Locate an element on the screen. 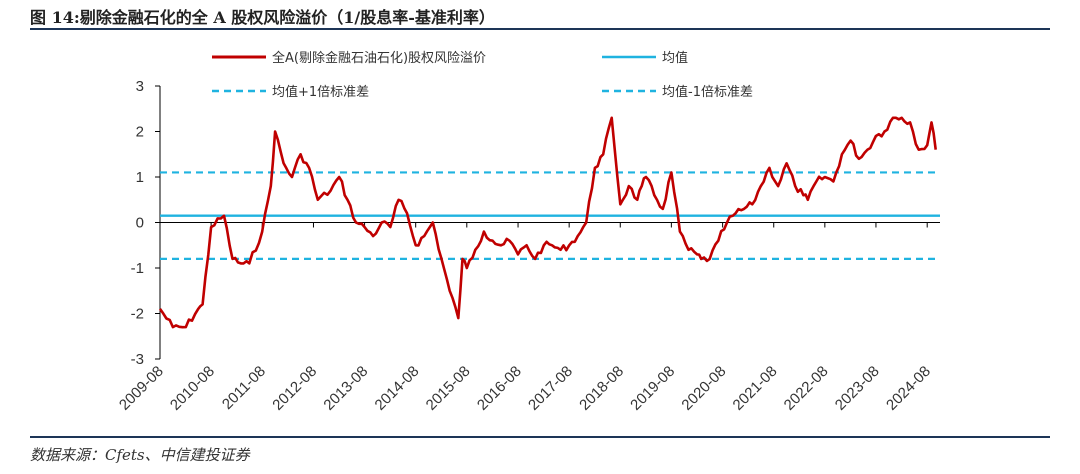 Image resolution: width=1080 pixels, height=474 pixels. x-tick-label: 2018-08 is located at coordinates (601, 388).